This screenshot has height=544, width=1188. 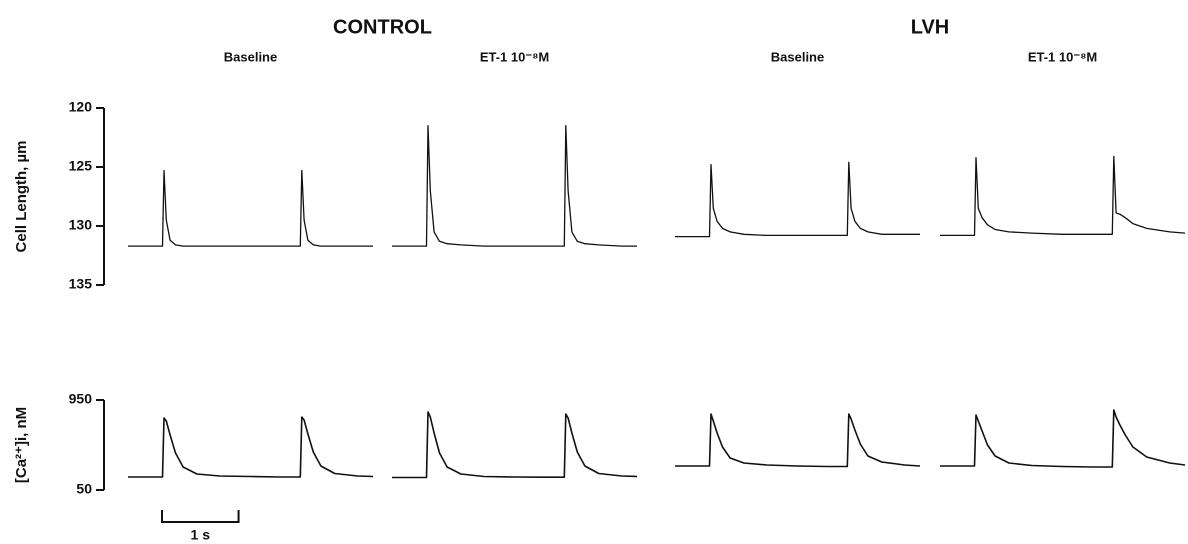 I want to click on y-tick-label: 50, so click(x=84, y=489).